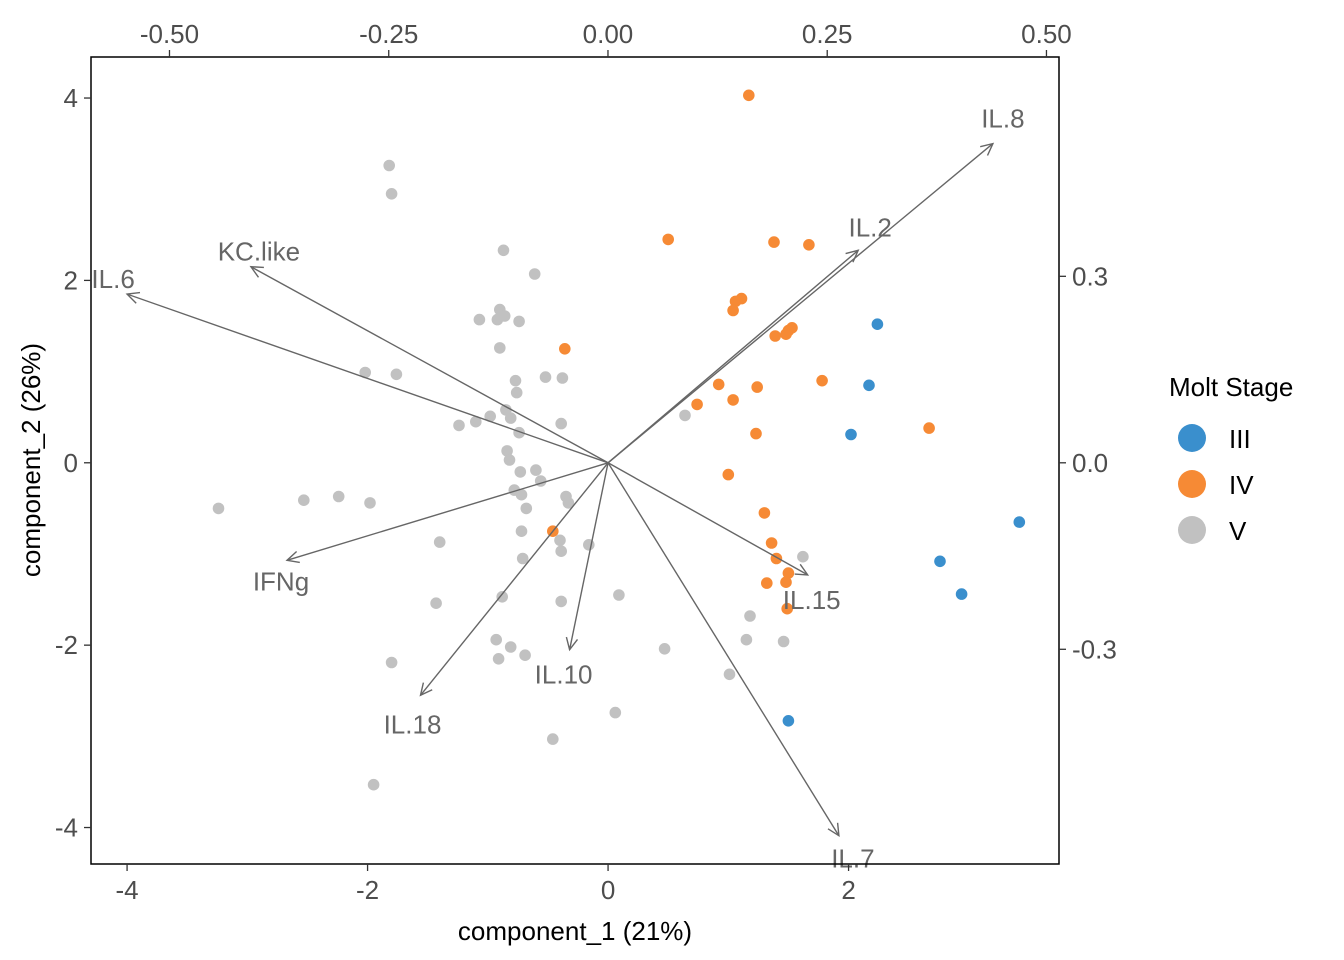  Describe the element at coordinates (827, 34) in the screenshot. I see `top-axis-tick-label: 0.25` at that location.